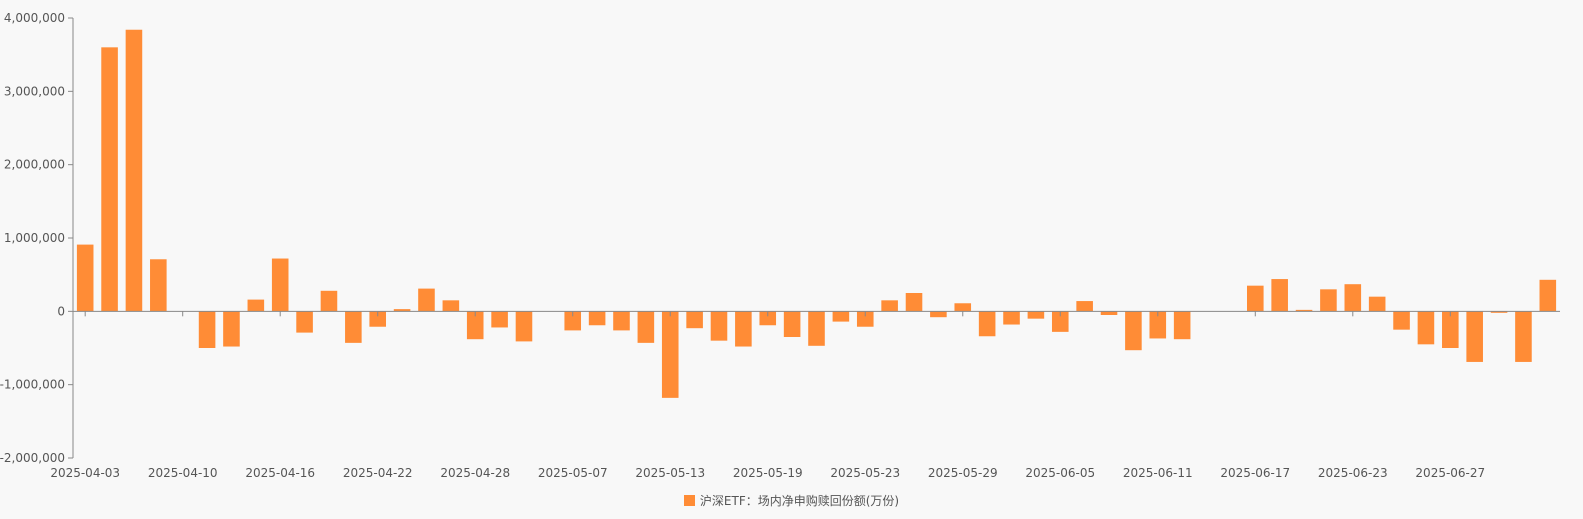 The width and height of the screenshot is (1583, 519). I want to click on x-tick-label: 2025-06-23, so click(1353, 473).